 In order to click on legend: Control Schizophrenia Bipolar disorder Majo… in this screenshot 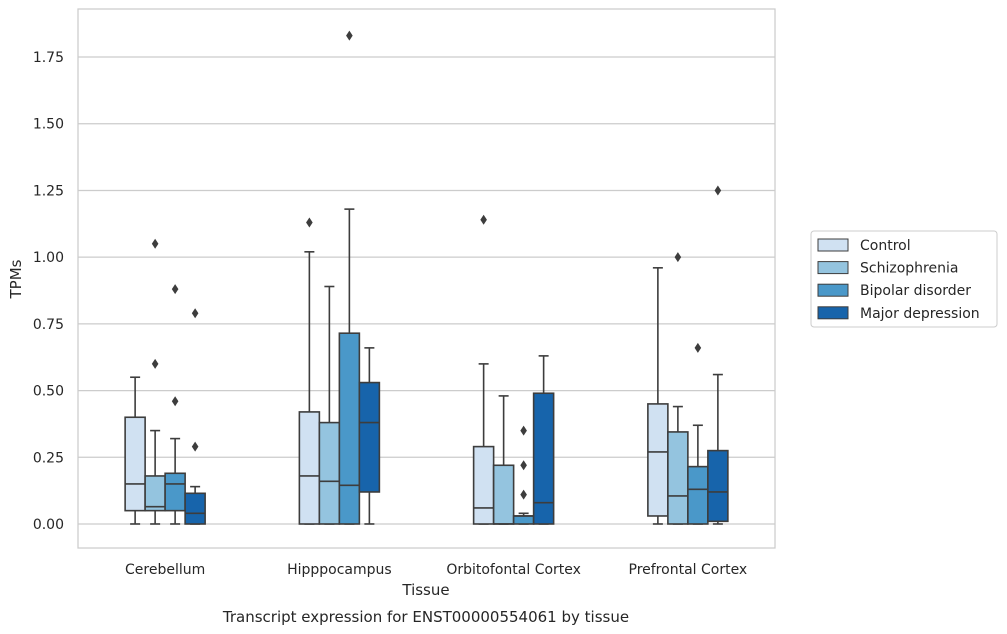, I will do `click(904, 279)`.